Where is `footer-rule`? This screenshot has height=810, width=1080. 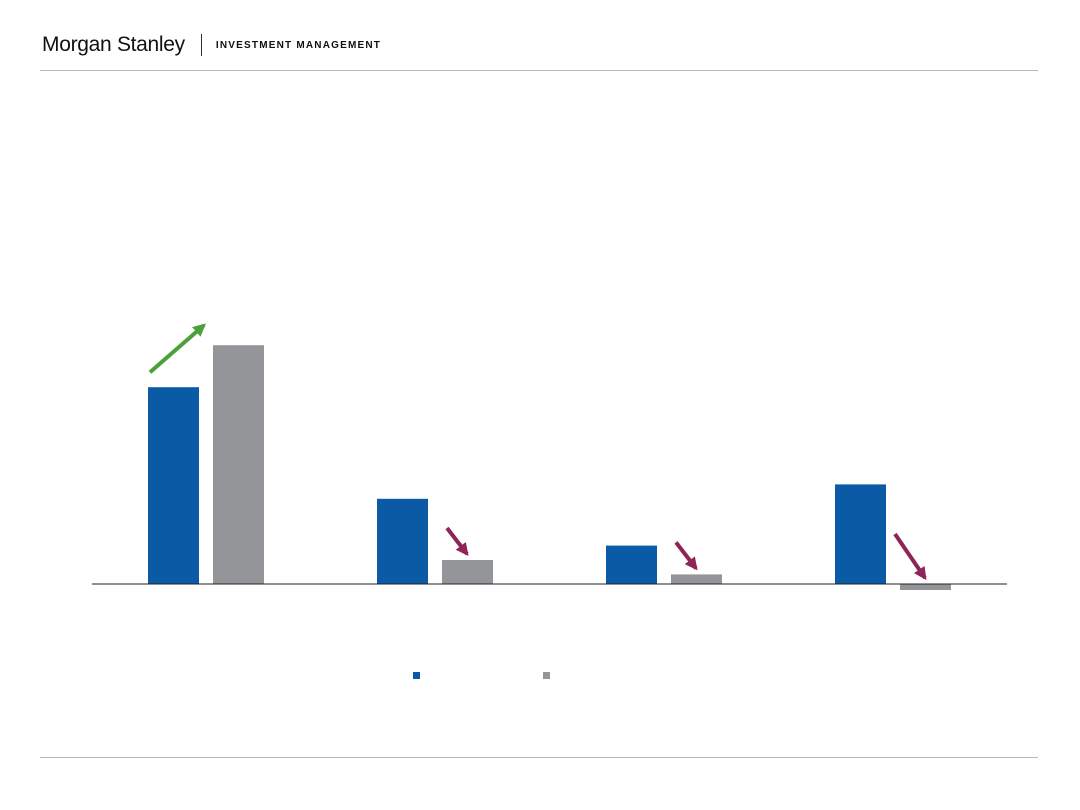 footer-rule is located at coordinates (539, 757).